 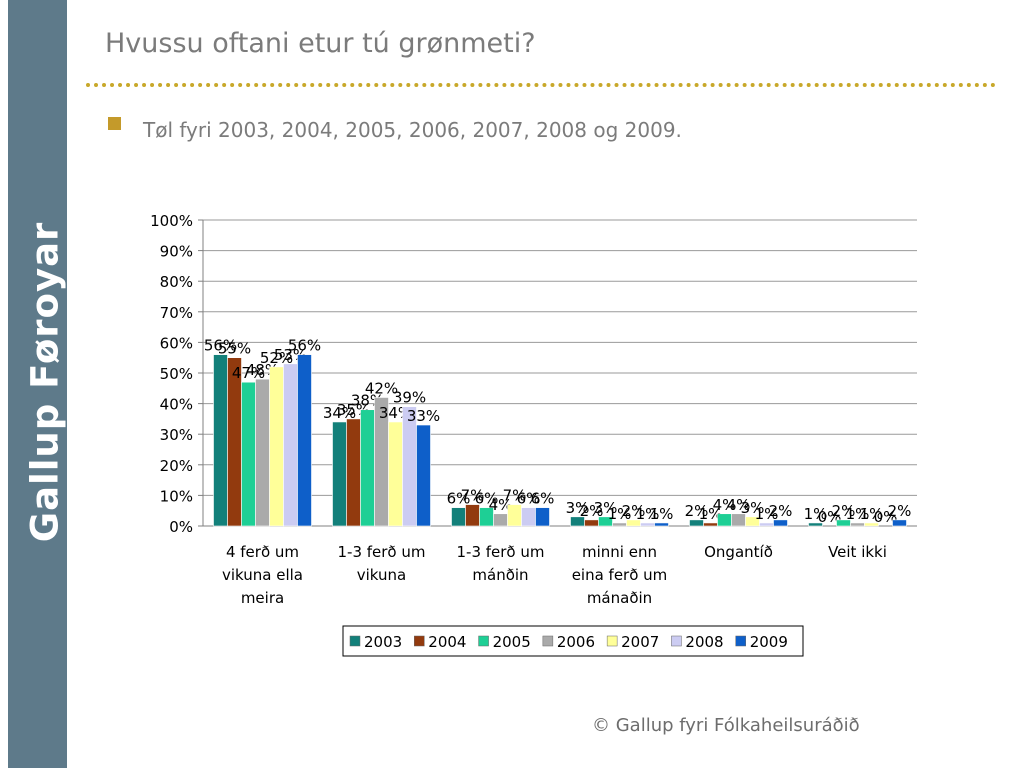 I want to click on legend-label: 2006, so click(x=576, y=642).